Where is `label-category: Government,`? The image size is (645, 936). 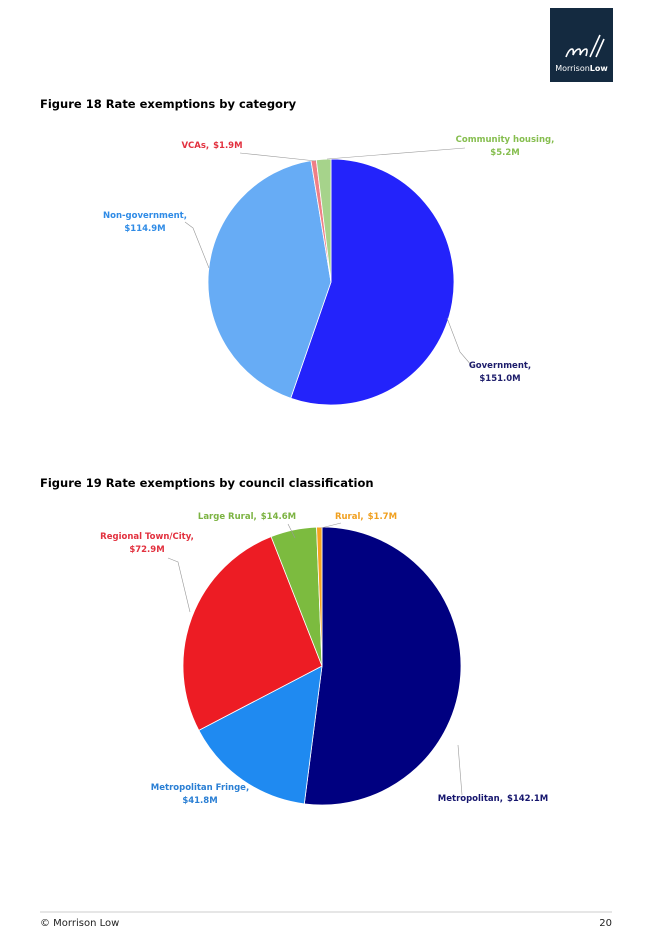 label-category: Government, is located at coordinates (500, 366).